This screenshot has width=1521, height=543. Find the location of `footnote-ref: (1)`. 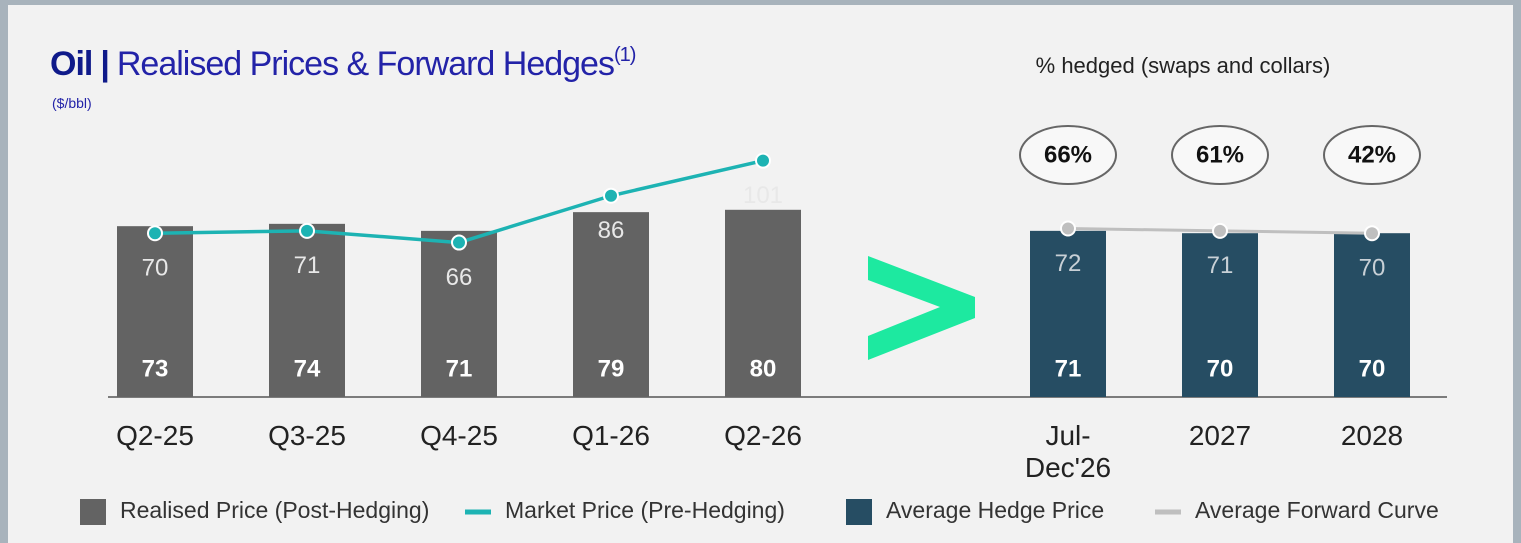

footnote-ref: (1) is located at coordinates (624, 55).